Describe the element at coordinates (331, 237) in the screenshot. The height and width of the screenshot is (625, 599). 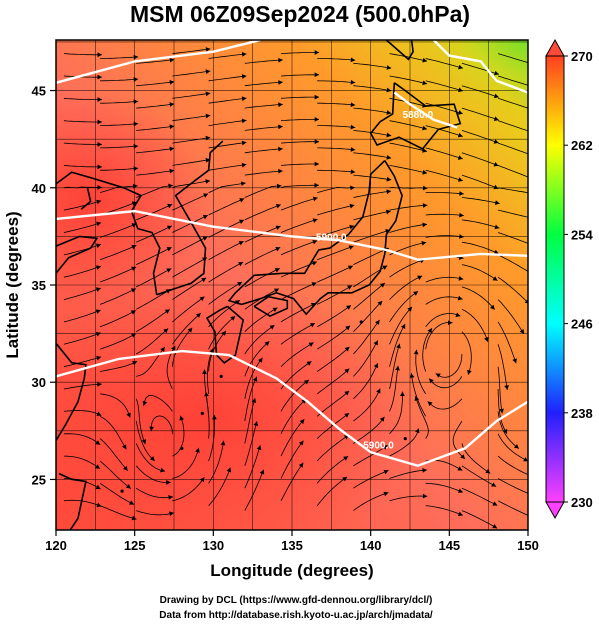
I see `contour-label: 5900.0` at that location.